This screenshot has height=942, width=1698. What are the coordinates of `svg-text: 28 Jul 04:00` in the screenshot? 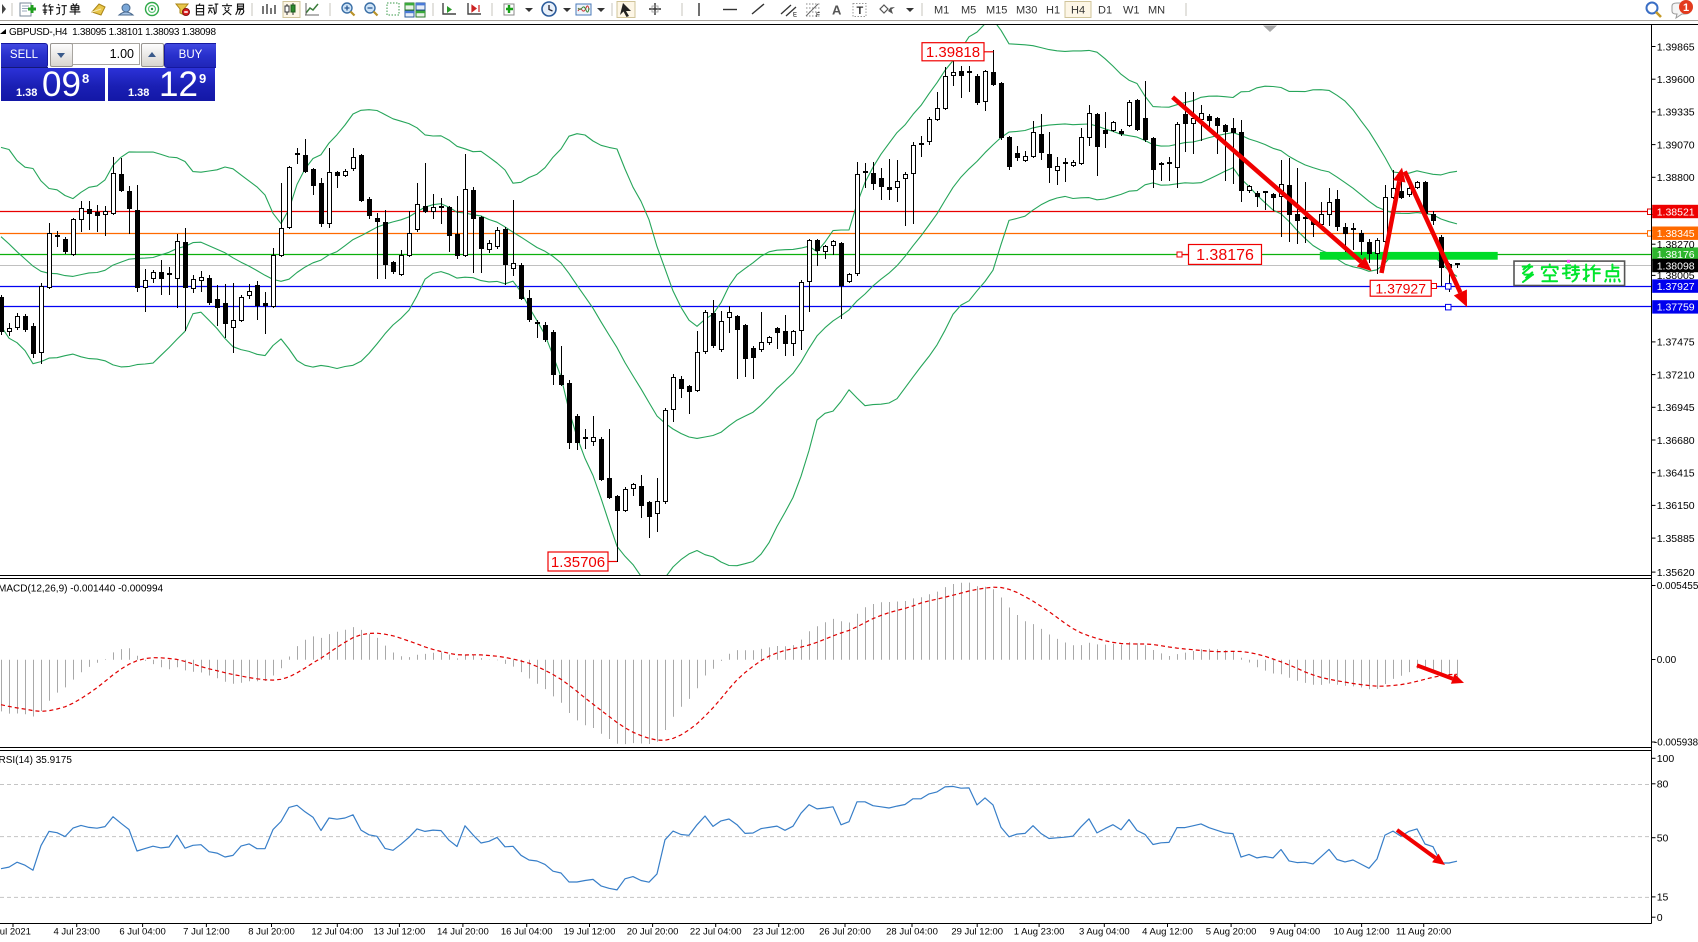 It's located at (912, 932).